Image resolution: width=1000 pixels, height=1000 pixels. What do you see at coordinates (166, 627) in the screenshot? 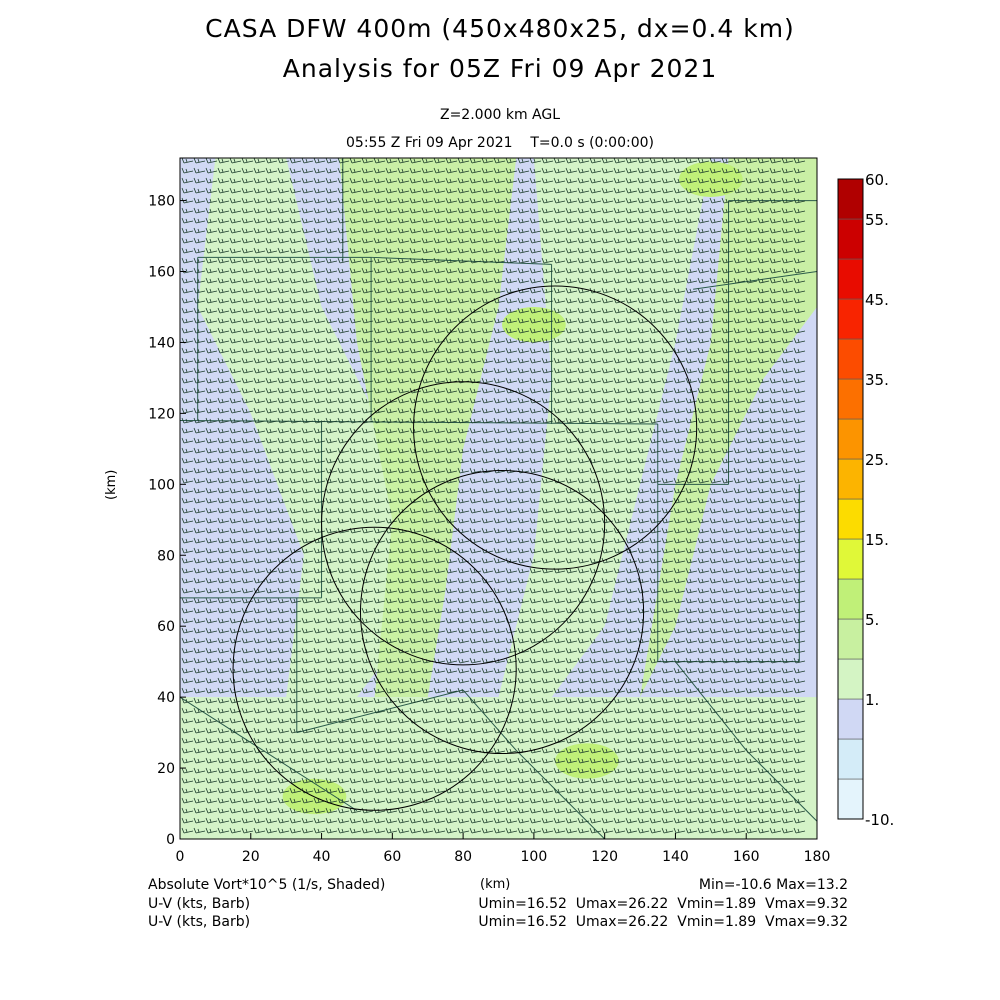
I see `y-tick-label: 60` at bounding box center [166, 627].